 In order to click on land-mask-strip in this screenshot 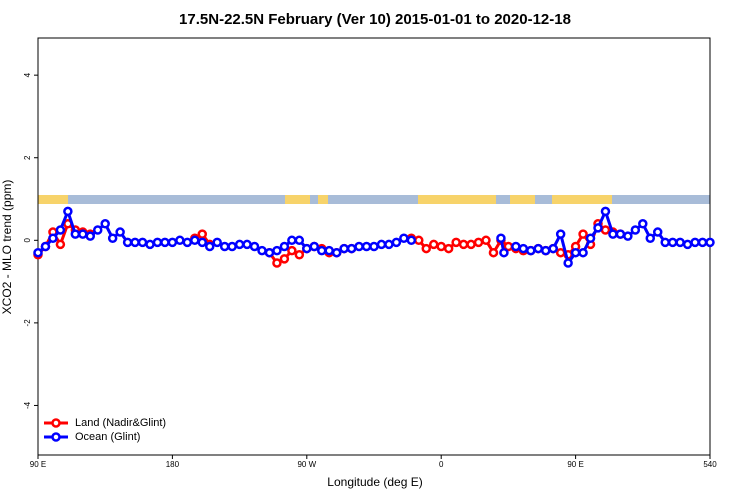, I will do `click(374, 199)`.